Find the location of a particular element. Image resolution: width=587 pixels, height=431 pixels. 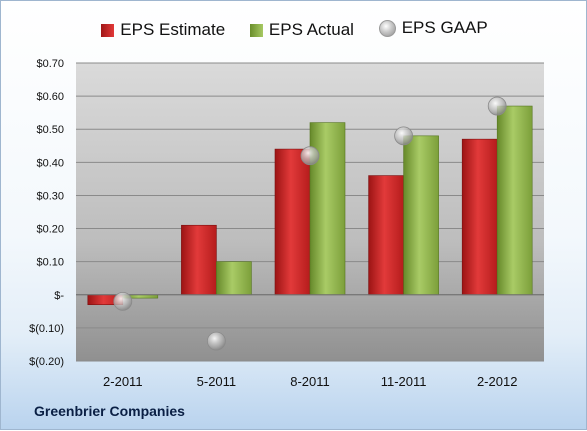

y-tick-label: $0.60 is located at coordinates (50, 97).